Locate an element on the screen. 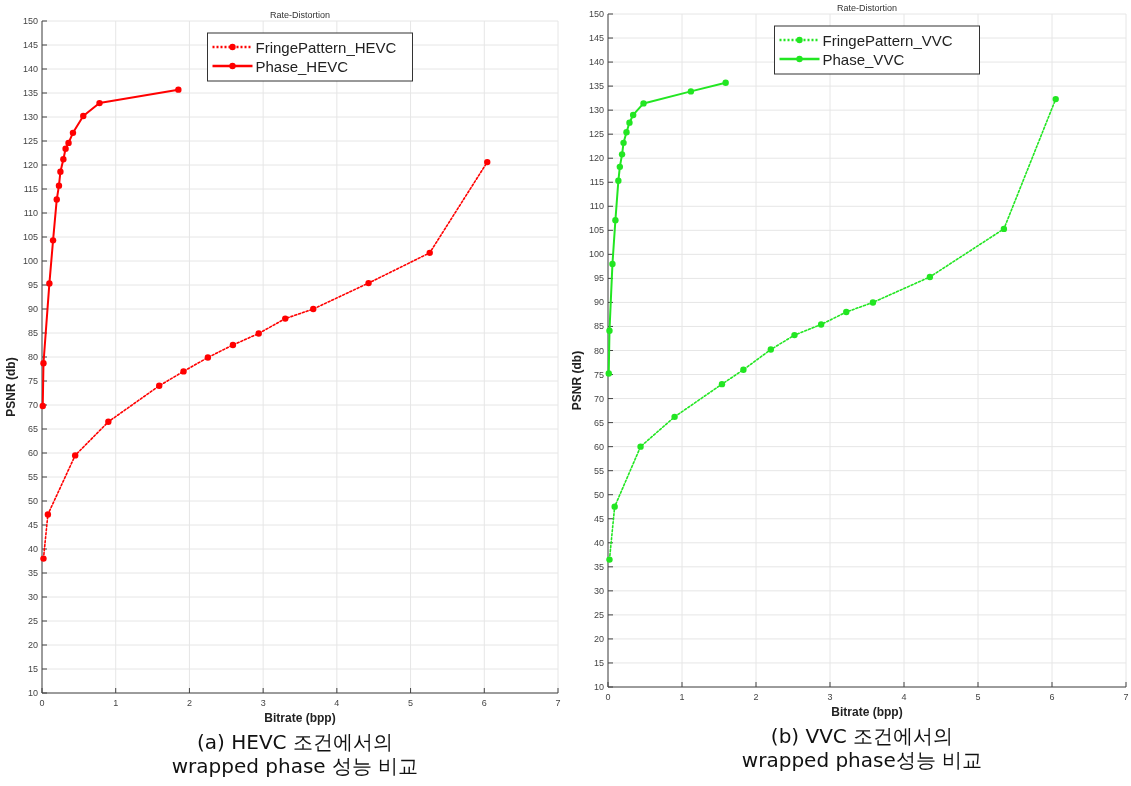 The height and width of the screenshot is (786, 1131). x-tick-label: 6 is located at coordinates (484, 703).